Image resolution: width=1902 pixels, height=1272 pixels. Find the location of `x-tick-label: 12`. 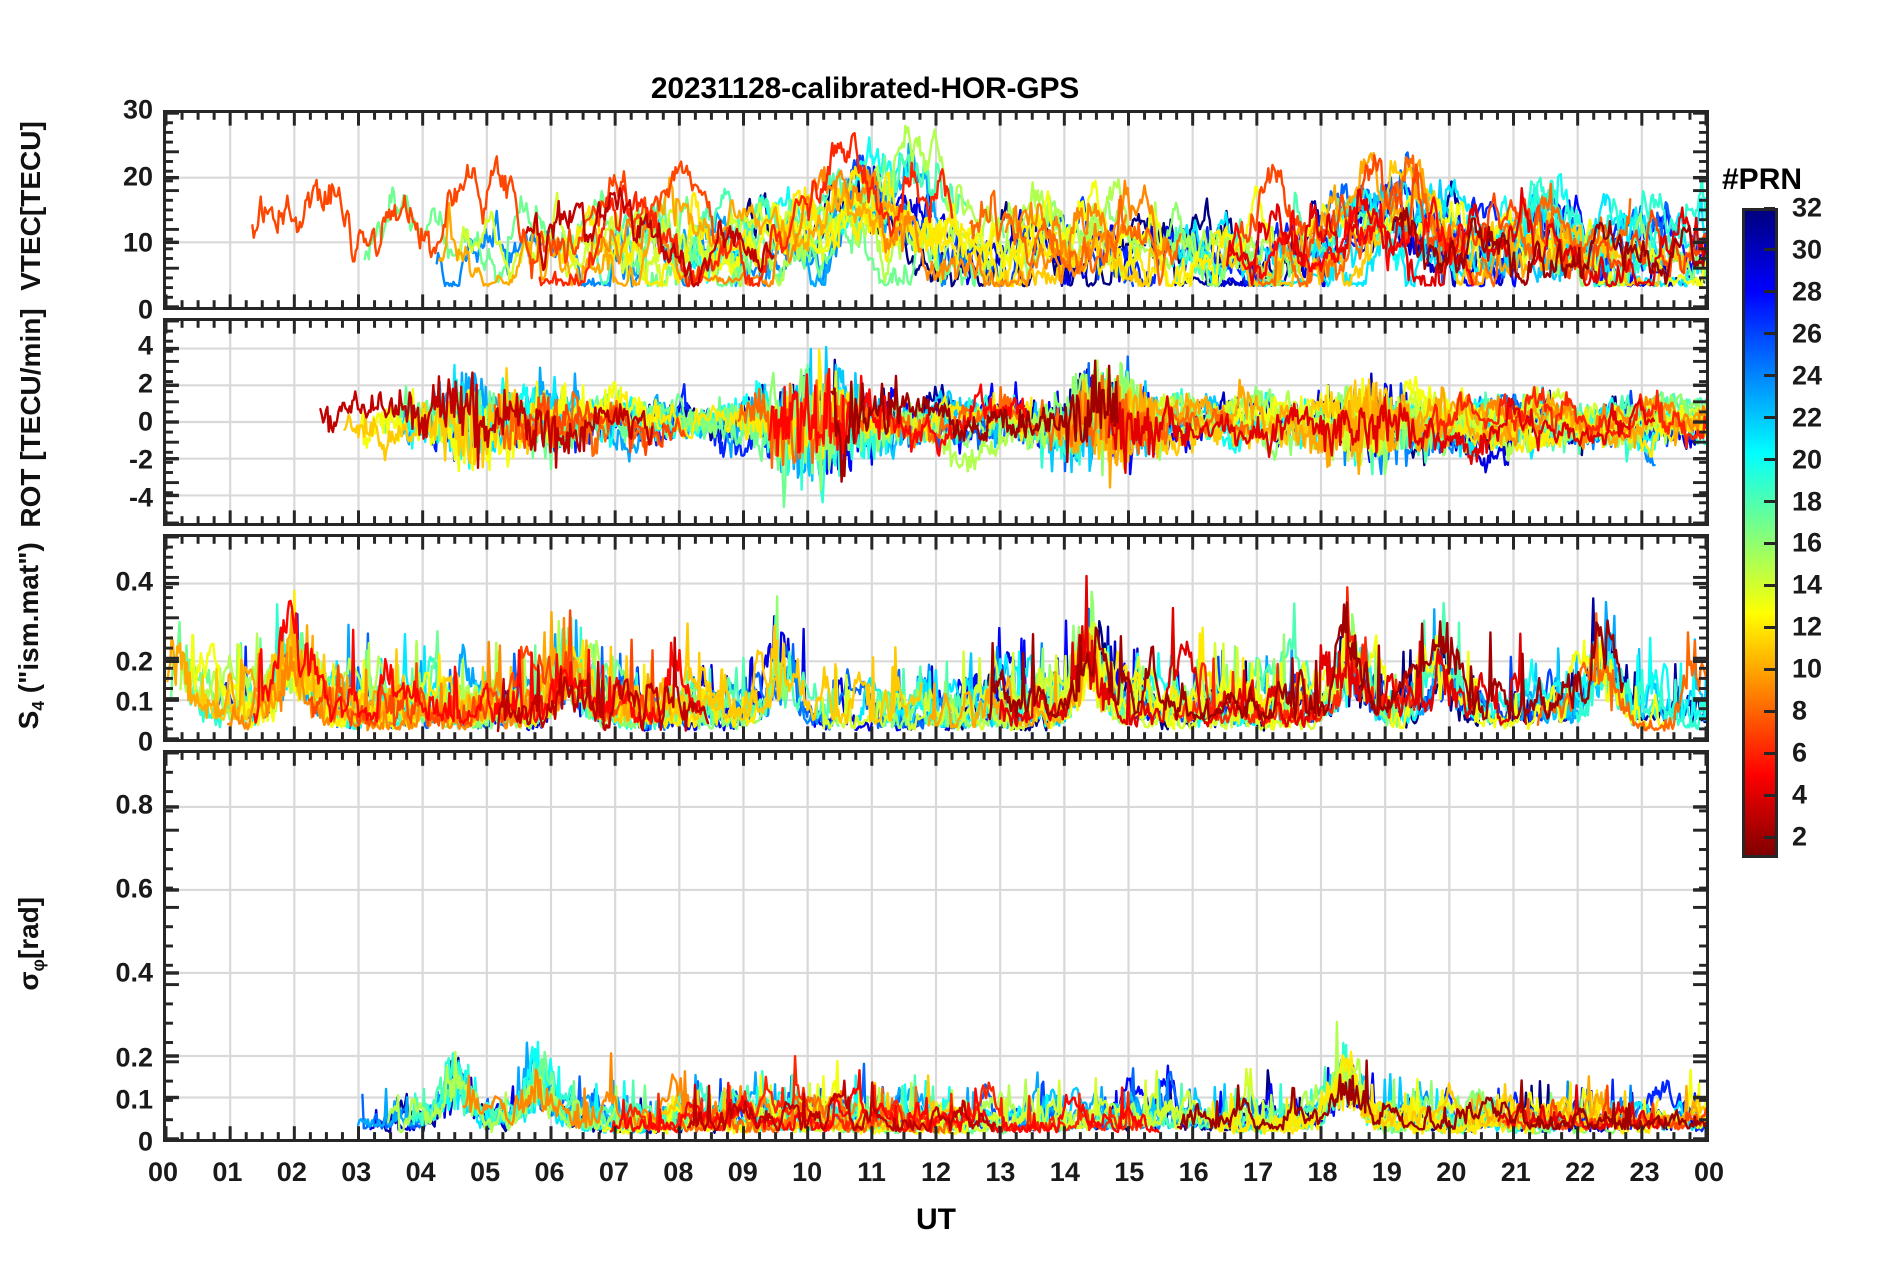

x-tick-label: 12 is located at coordinates (936, 1172).